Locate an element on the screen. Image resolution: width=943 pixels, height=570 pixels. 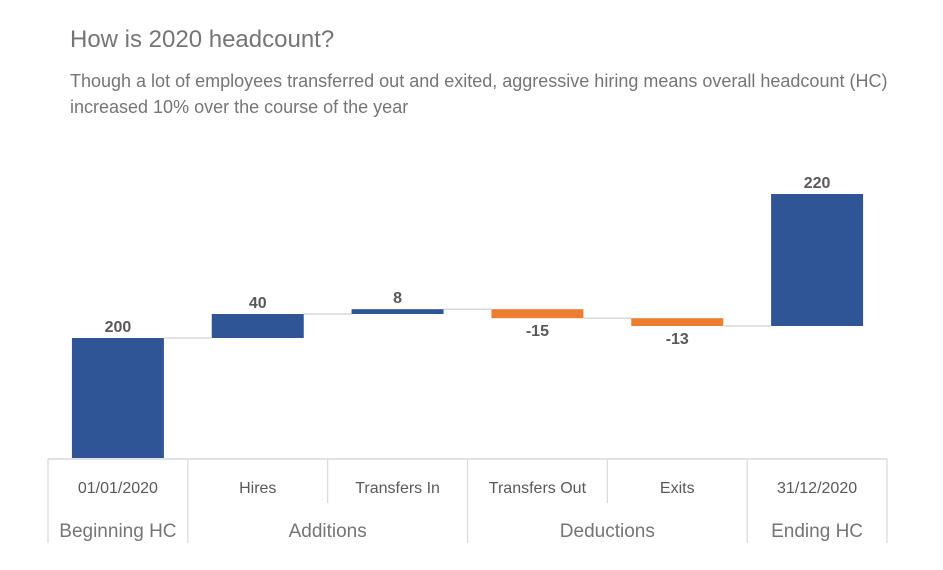
group-label-1: Additions is located at coordinates (328, 531).